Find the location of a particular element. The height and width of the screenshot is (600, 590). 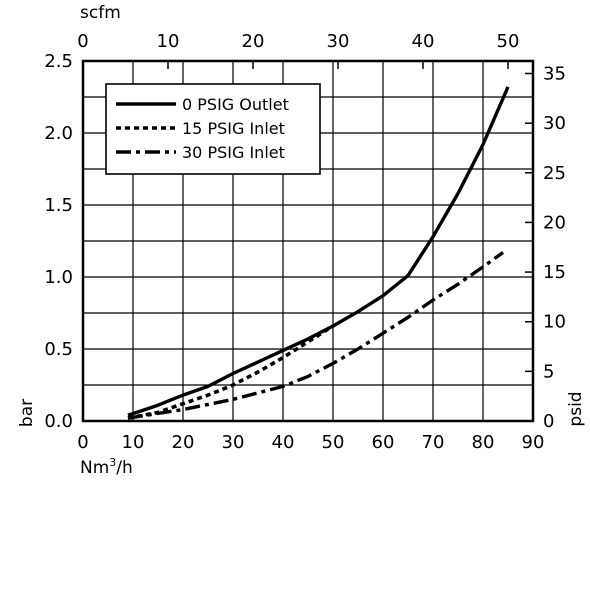

x-tick-label: 80 is located at coordinates (483, 442).